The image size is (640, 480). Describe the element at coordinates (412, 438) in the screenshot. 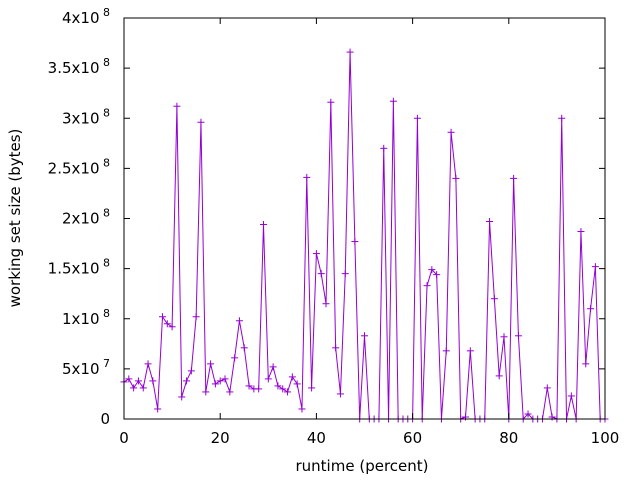

I see `x-tick-label: 60` at that location.